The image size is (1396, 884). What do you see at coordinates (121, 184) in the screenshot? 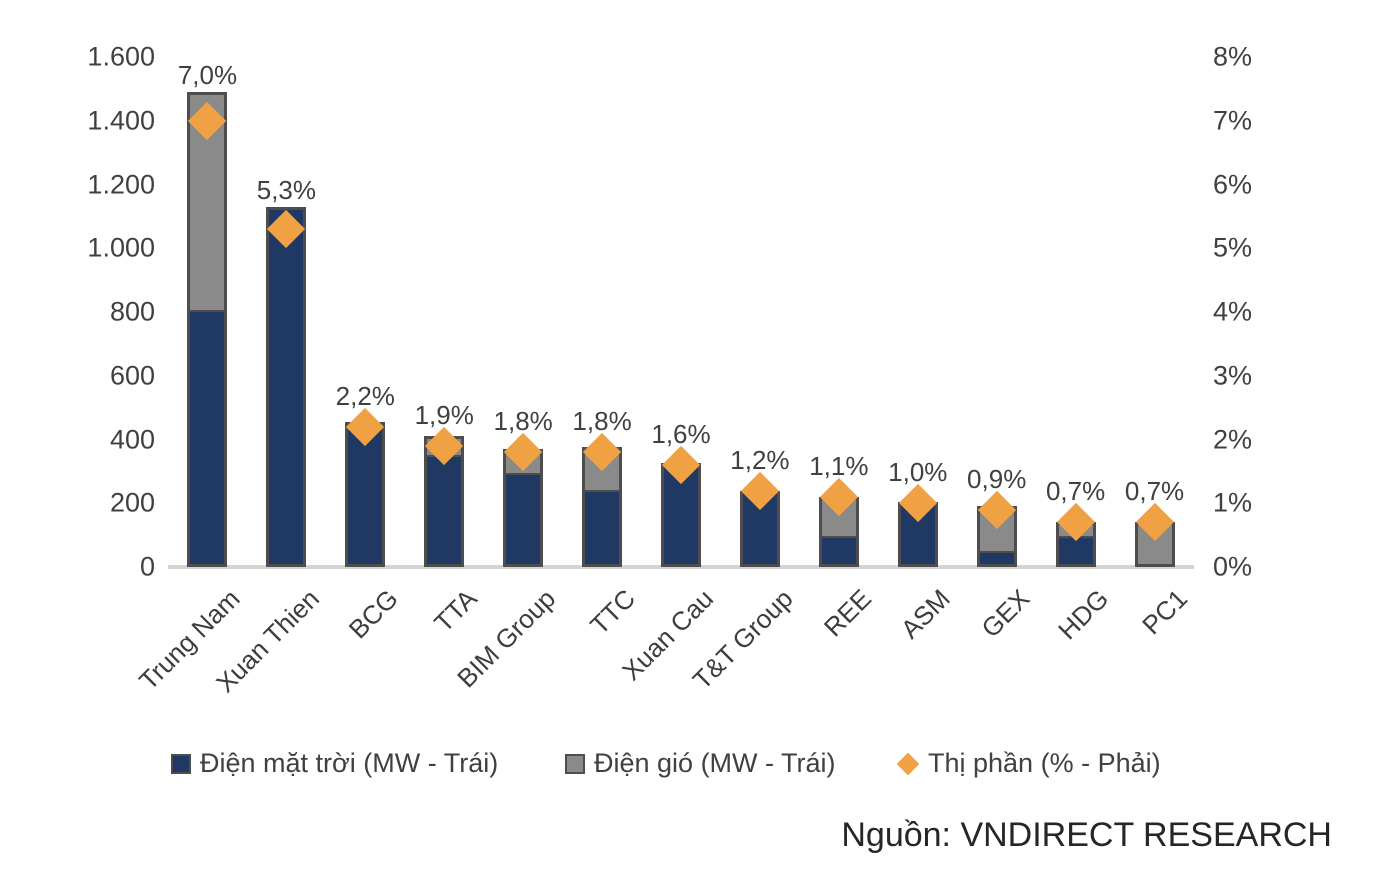
I see `y-axis-tick-left: 1.200` at bounding box center [121, 184].